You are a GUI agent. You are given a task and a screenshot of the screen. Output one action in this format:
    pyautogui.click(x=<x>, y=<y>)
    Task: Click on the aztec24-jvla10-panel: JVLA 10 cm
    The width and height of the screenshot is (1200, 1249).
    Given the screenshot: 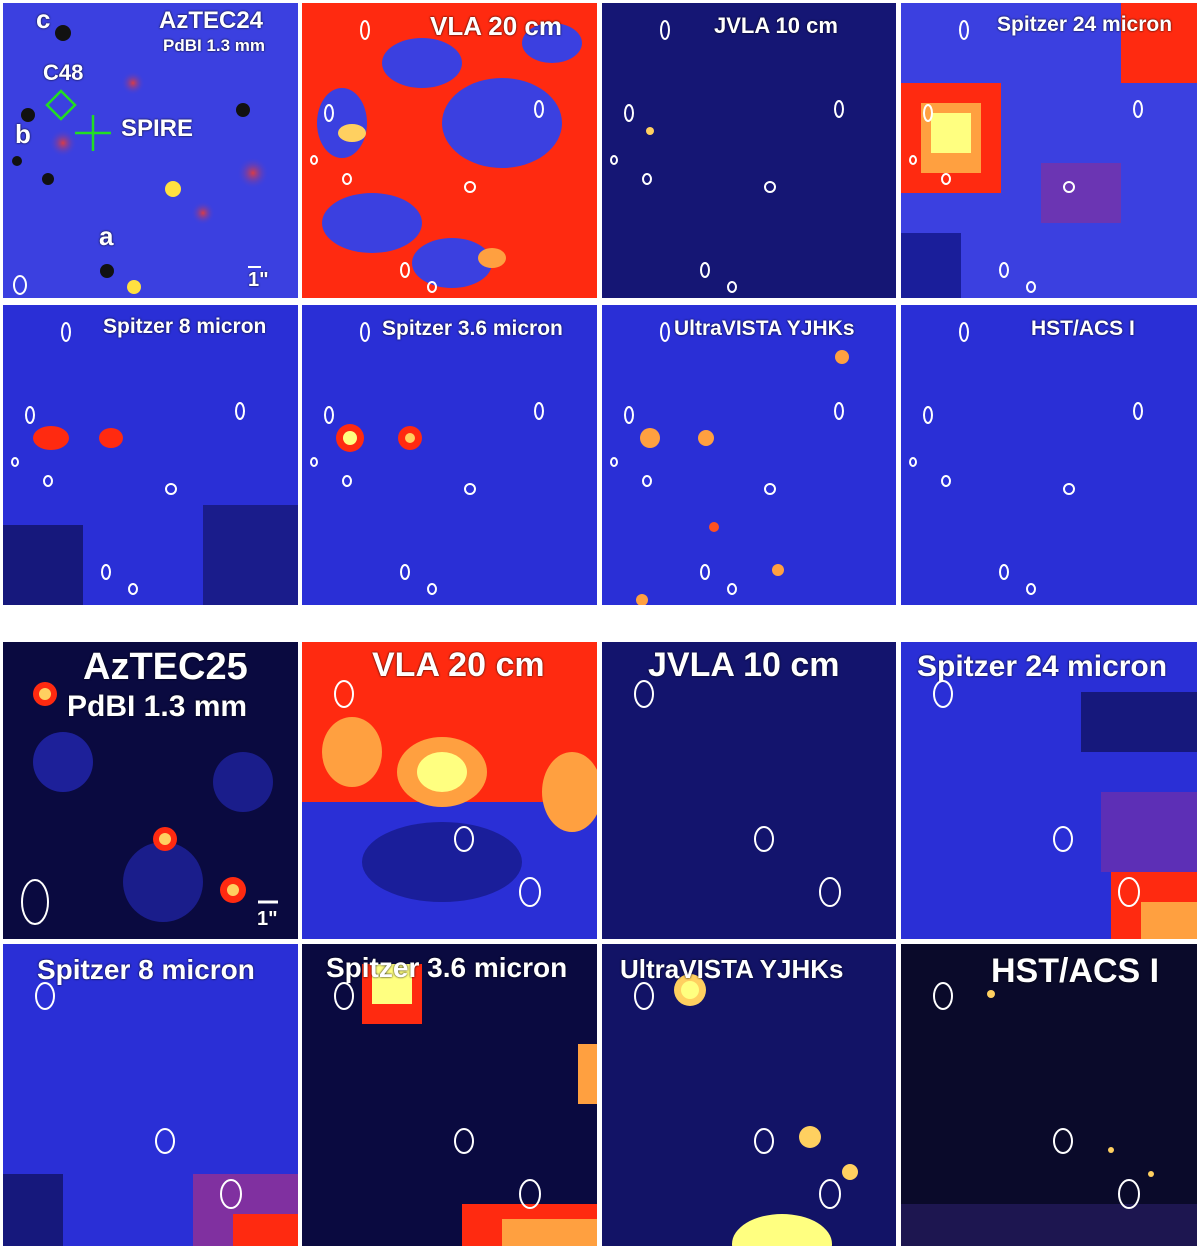 What is the action you would take?
    pyautogui.click(x=749, y=150)
    